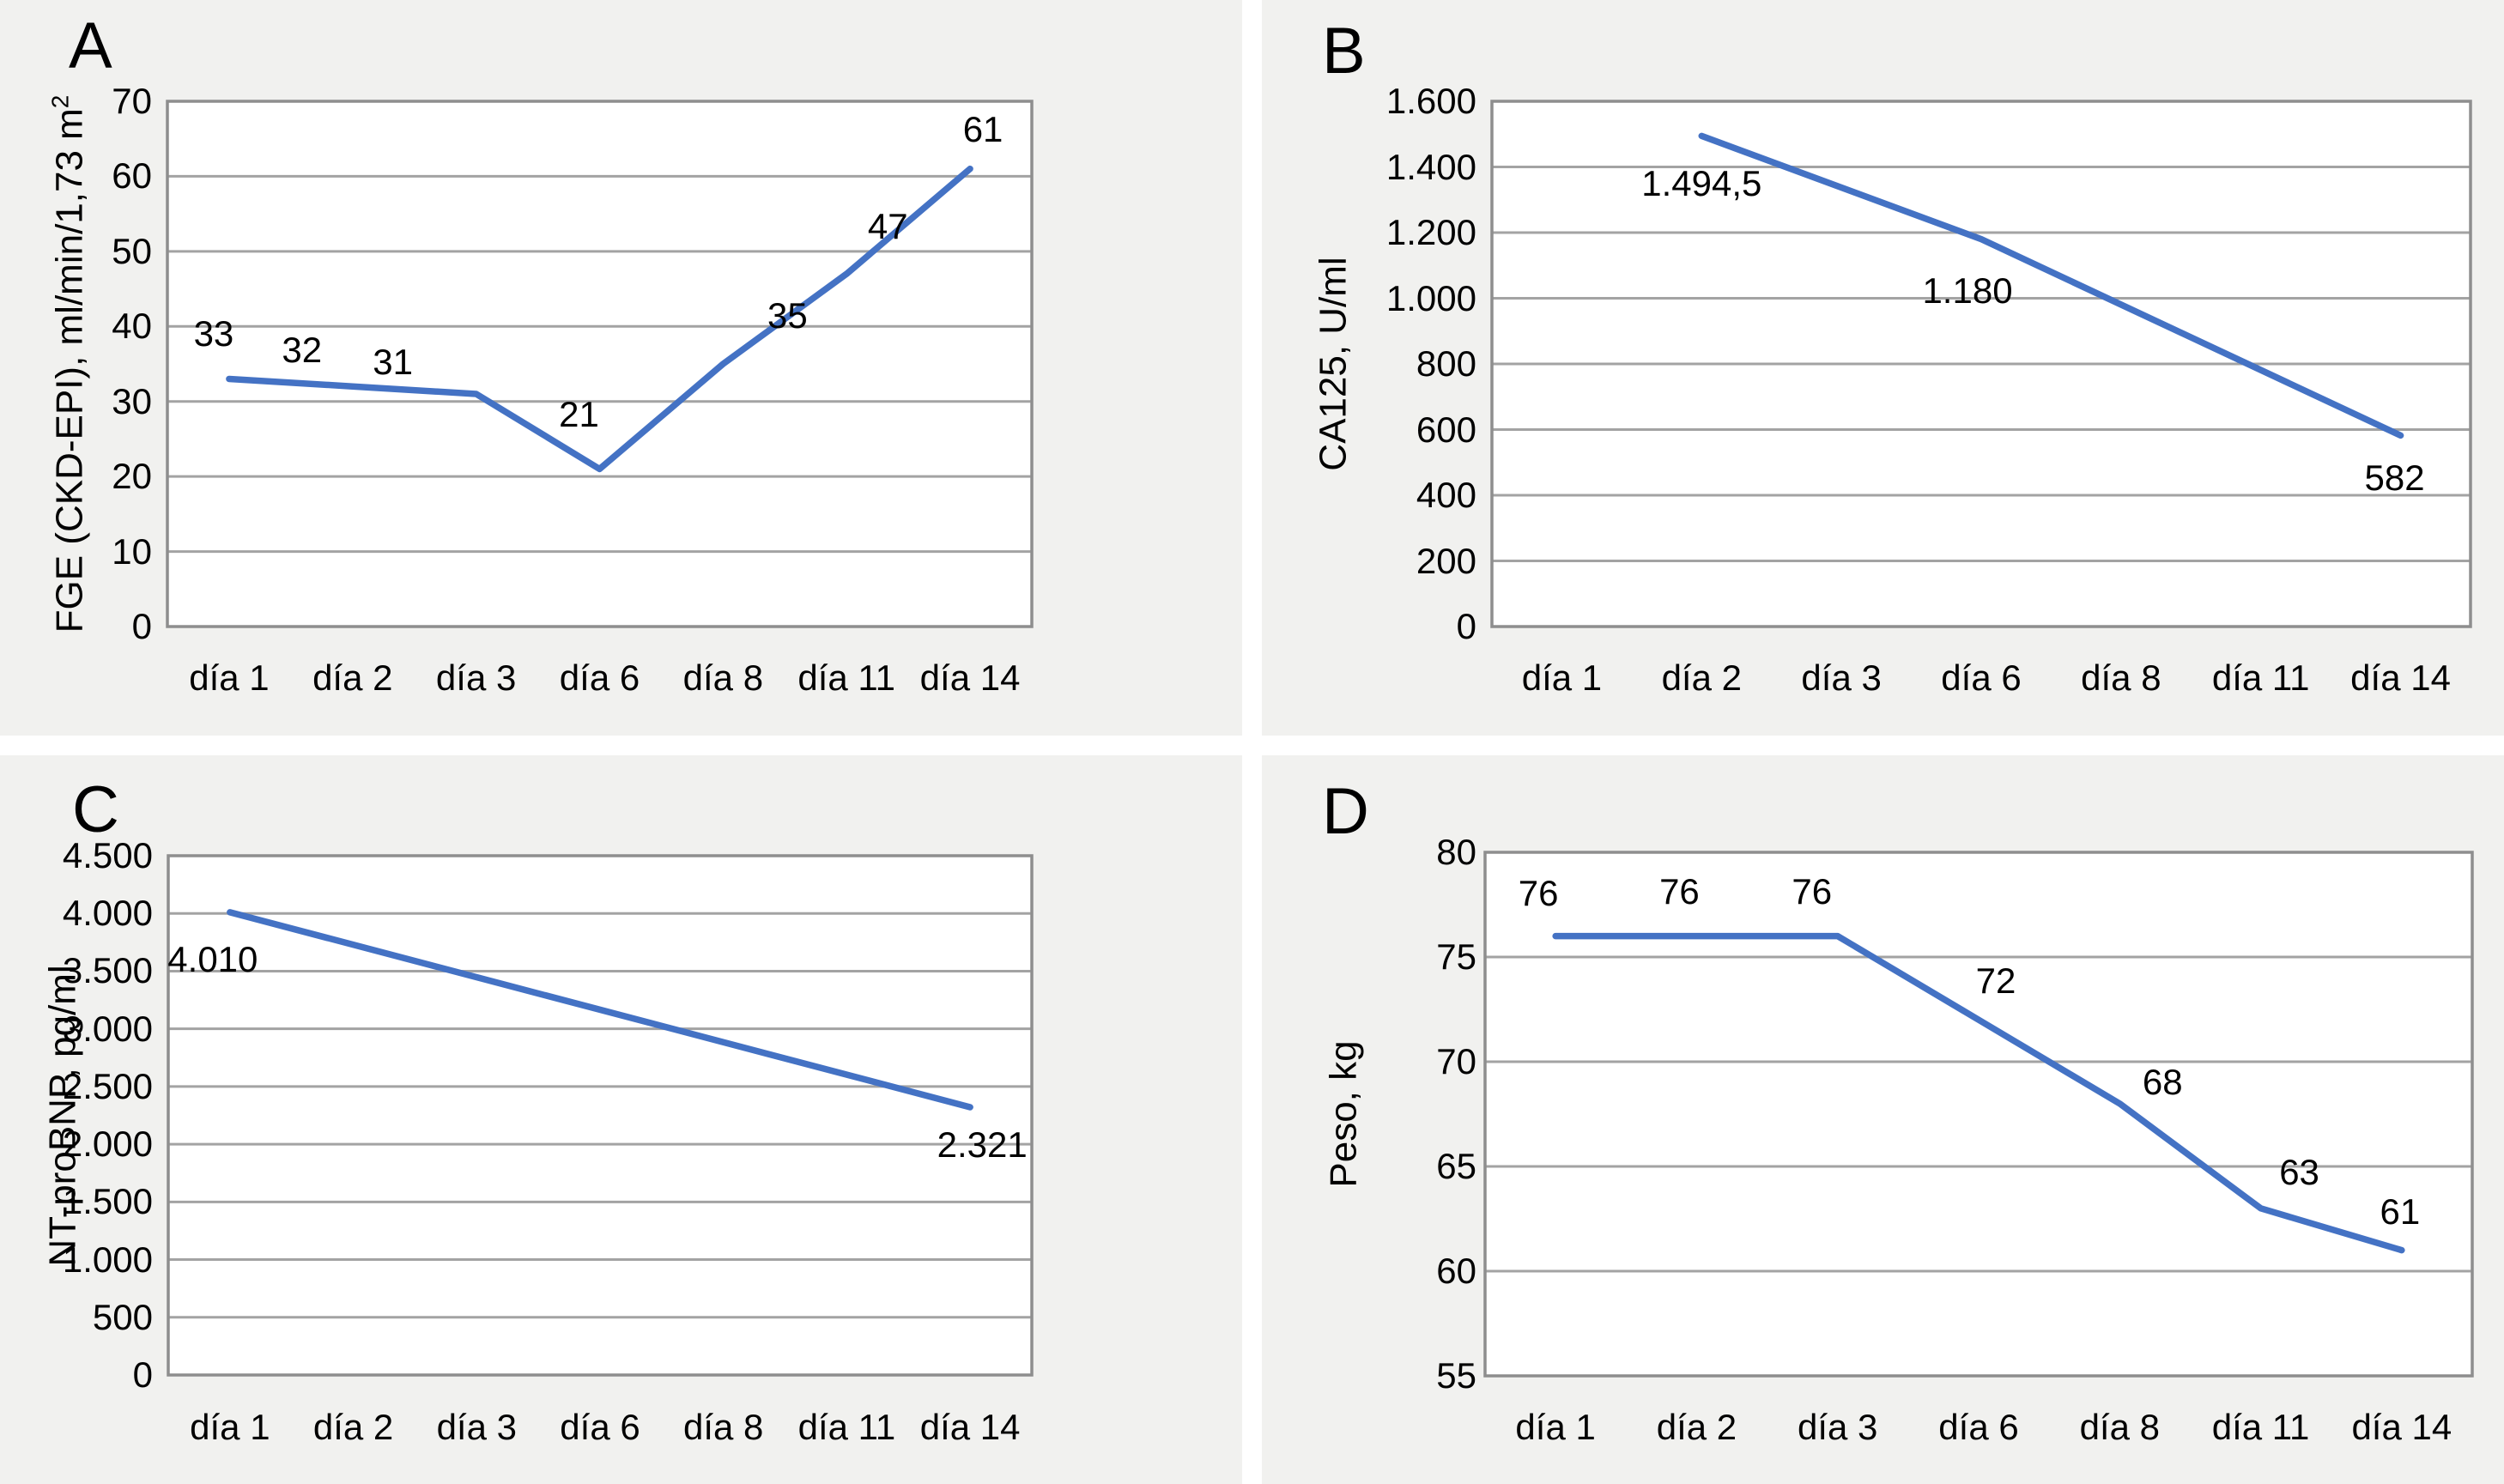 The image size is (2504, 1484). What do you see at coordinates (132, 476) in the screenshot?
I see `y-tick-label: 20` at bounding box center [132, 476].